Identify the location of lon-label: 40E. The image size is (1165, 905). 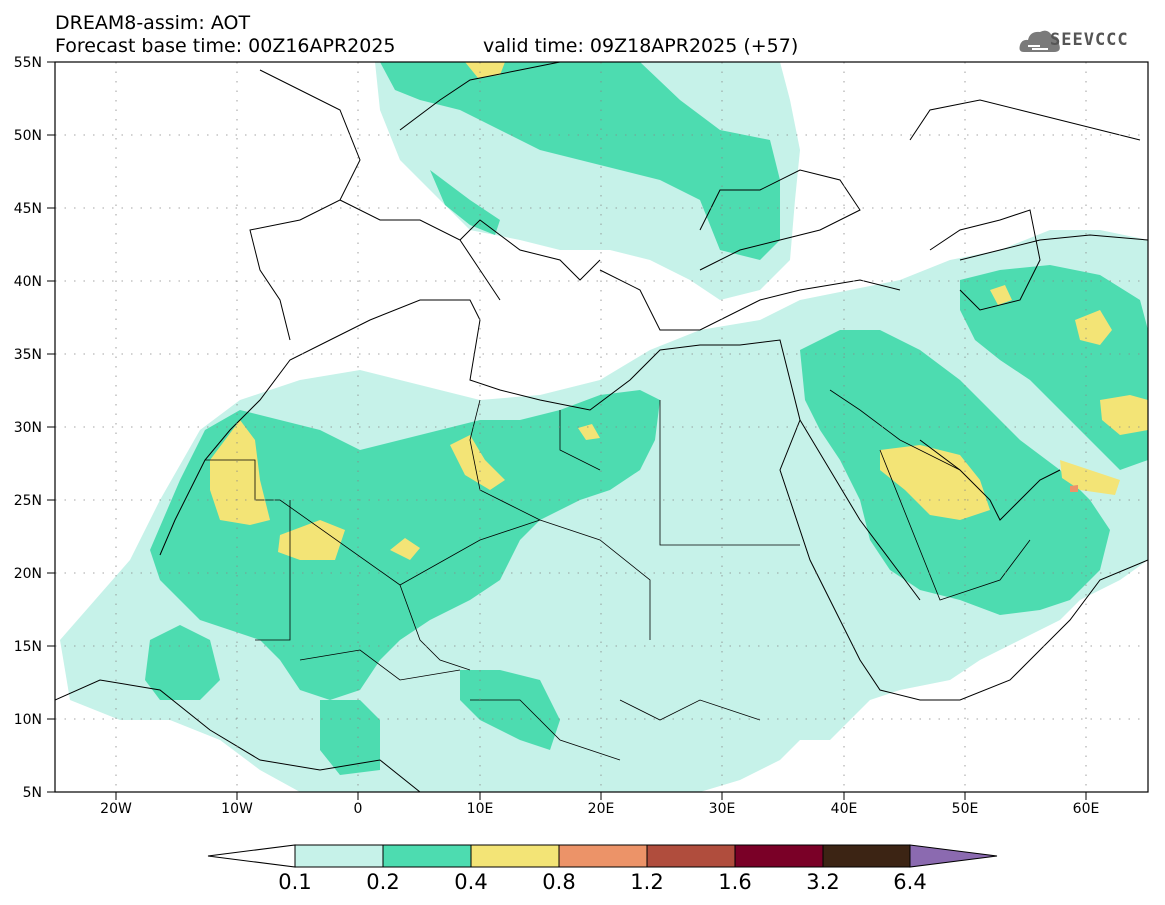
(844, 809).